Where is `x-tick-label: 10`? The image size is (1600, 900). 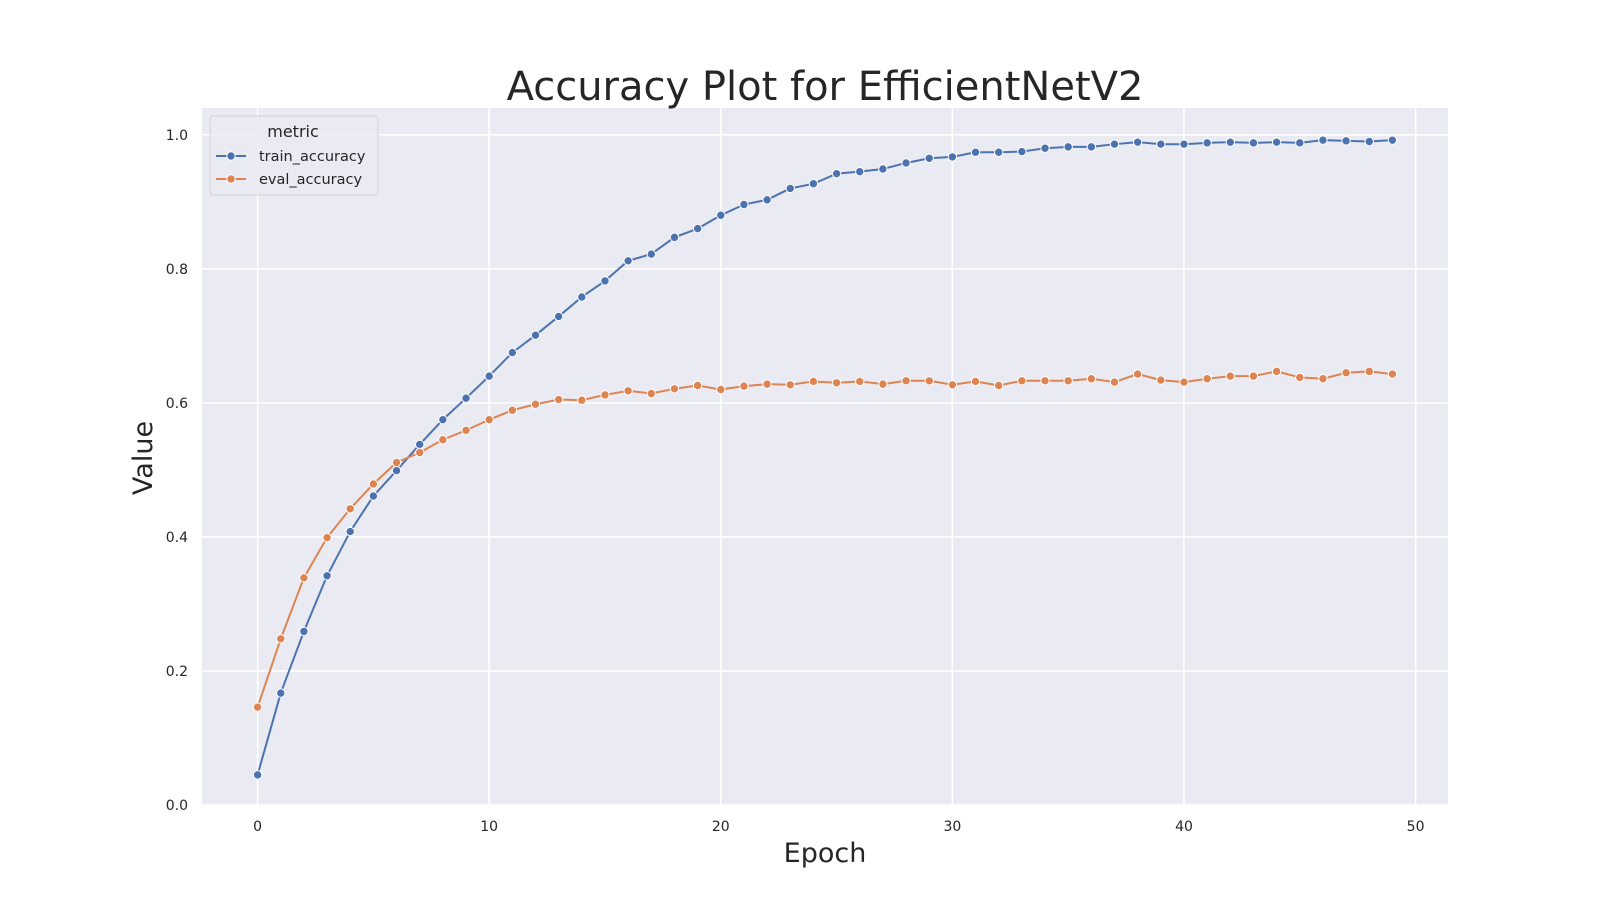
x-tick-label: 10 is located at coordinates (489, 827).